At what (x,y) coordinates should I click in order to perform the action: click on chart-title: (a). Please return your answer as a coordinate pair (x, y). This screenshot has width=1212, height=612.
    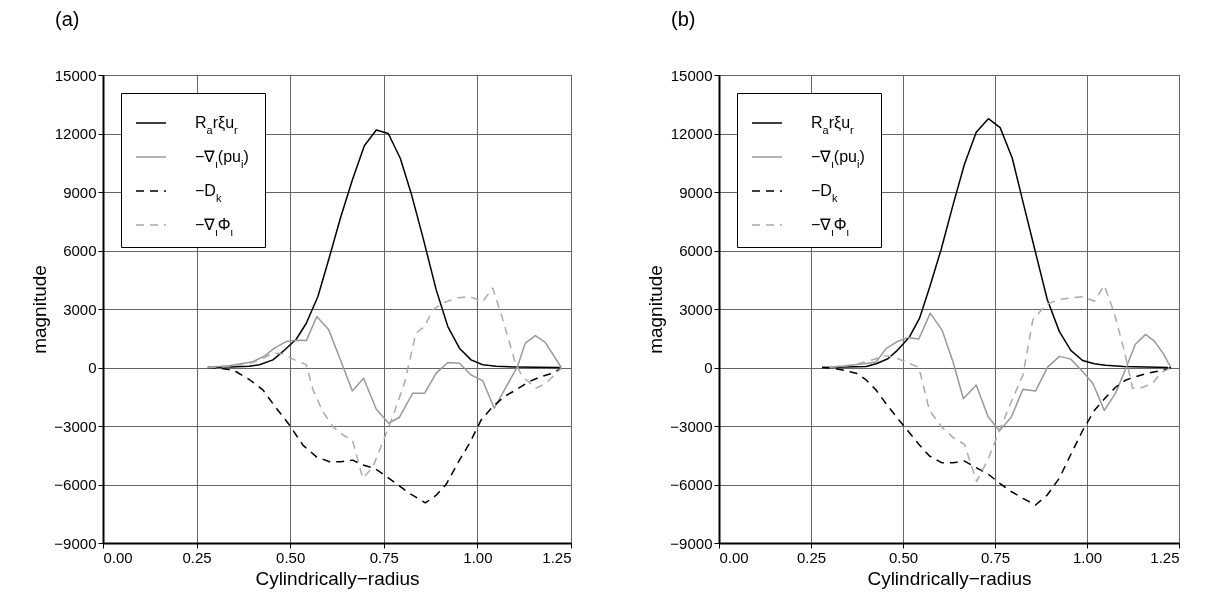
    Looking at the image, I should click on (67, 19).